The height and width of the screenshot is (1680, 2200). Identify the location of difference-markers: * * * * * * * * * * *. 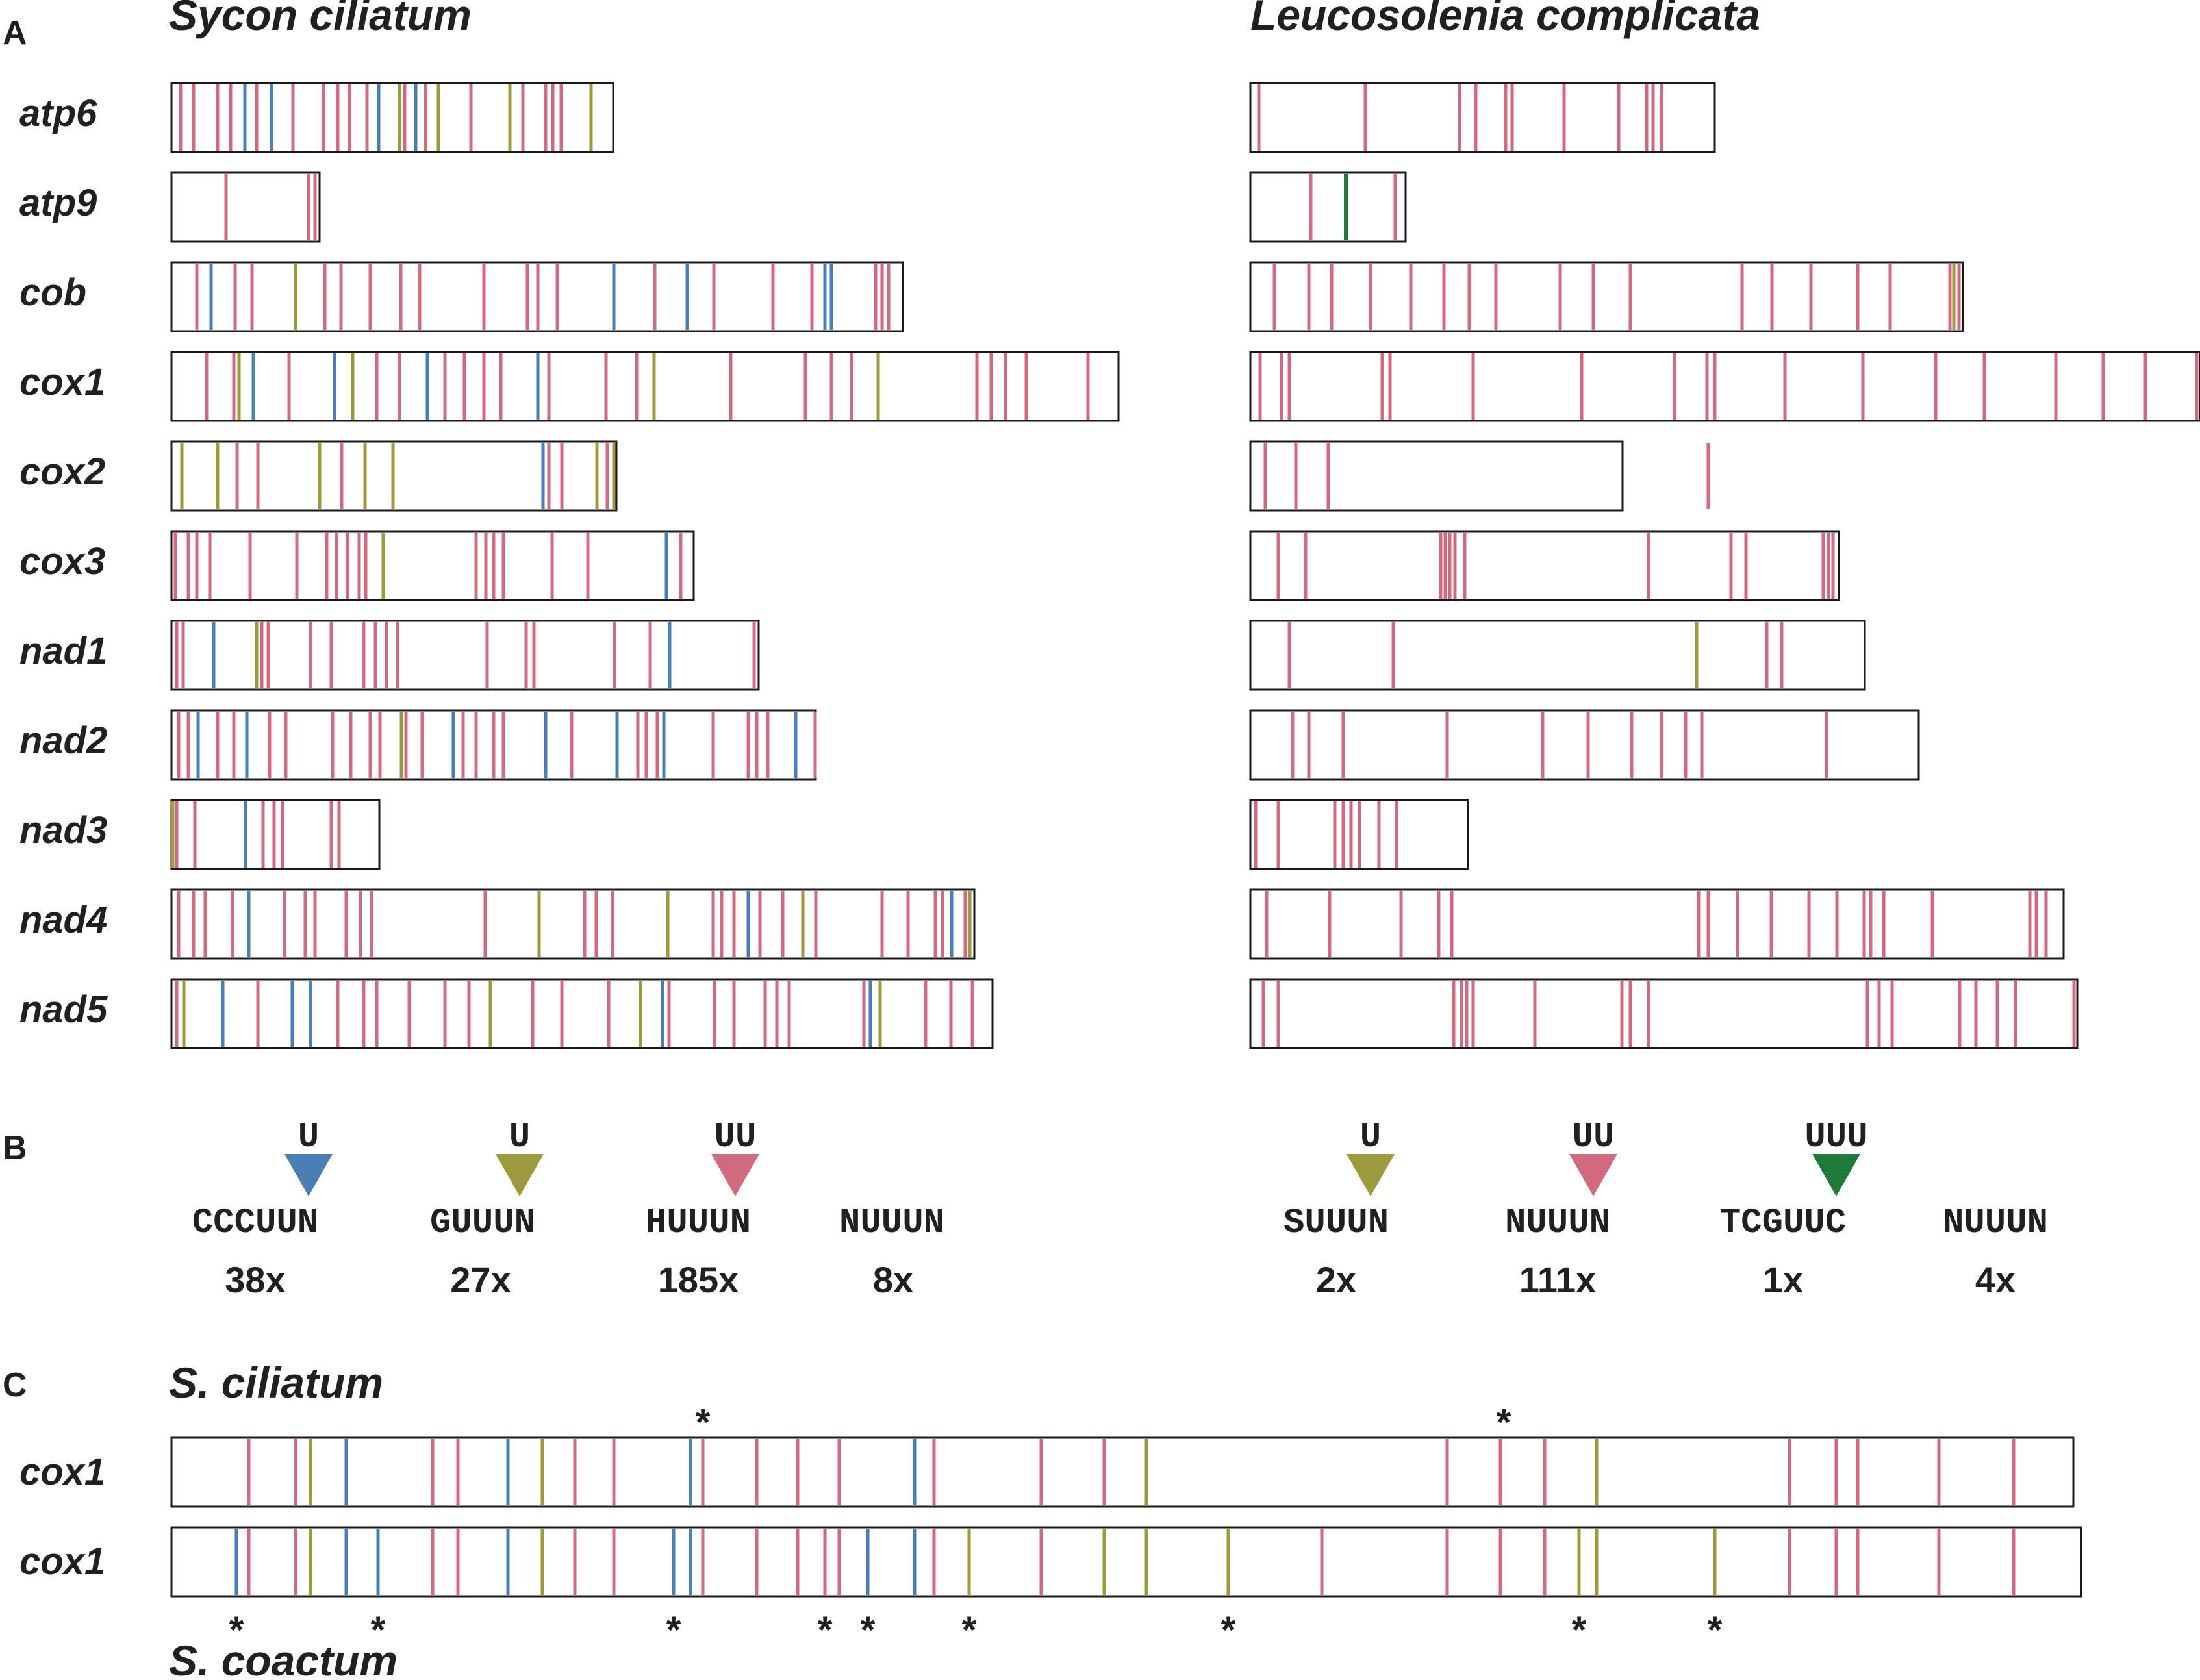
(976, 1526).